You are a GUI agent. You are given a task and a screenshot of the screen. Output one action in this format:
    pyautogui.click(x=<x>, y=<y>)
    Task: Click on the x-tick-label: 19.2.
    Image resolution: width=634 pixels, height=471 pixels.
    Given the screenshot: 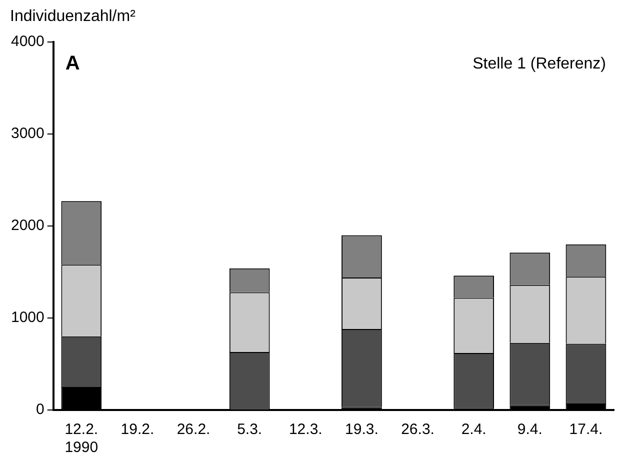 What is the action you would take?
    pyautogui.click(x=137, y=429)
    